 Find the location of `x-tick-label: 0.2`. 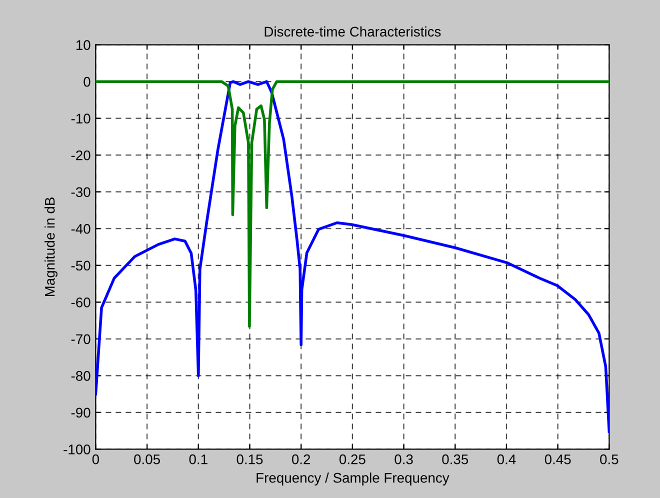

x-tick-label: 0.2 is located at coordinates (301, 459).